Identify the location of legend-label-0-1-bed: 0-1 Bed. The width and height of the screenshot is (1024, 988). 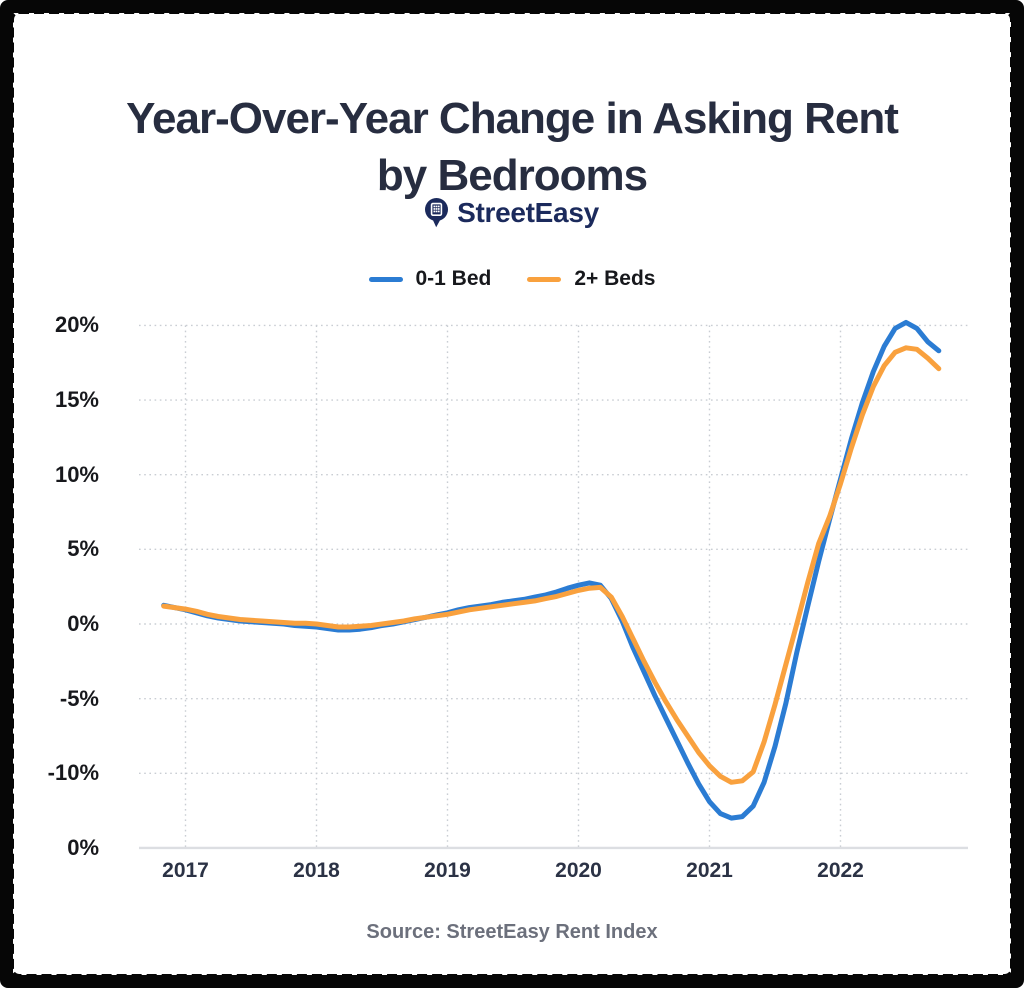
(453, 278).